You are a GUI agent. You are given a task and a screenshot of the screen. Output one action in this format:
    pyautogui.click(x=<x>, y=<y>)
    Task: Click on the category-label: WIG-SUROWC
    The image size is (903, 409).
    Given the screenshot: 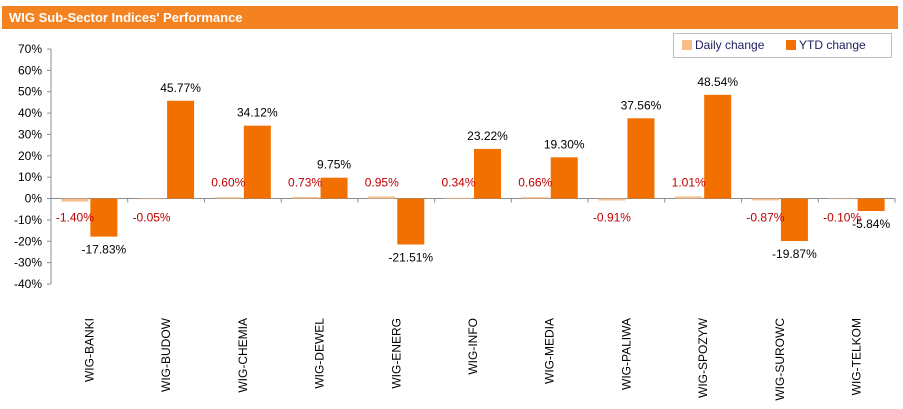 What is the action you would take?
    pyautogui.click(x=780, y=359)
    